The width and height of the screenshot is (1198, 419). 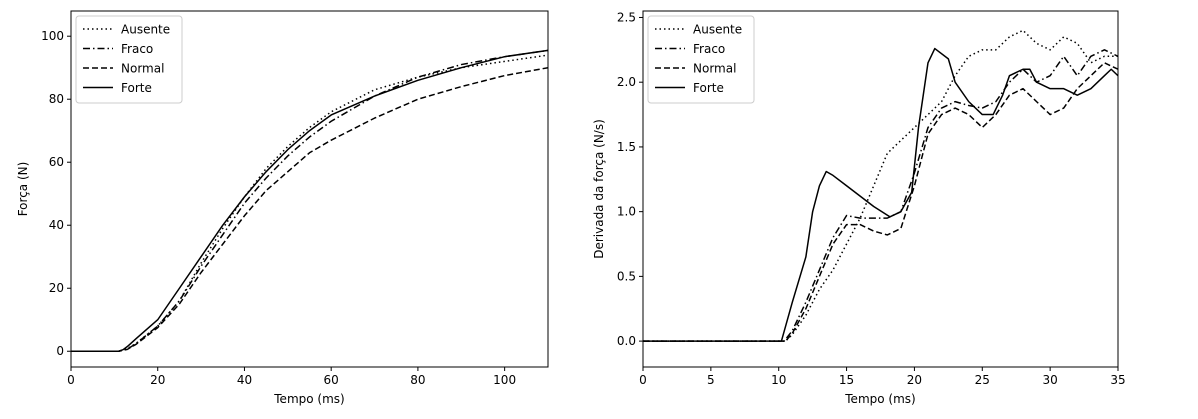 I want to click on x-tick-label: 15, so click(x=846, y=380).